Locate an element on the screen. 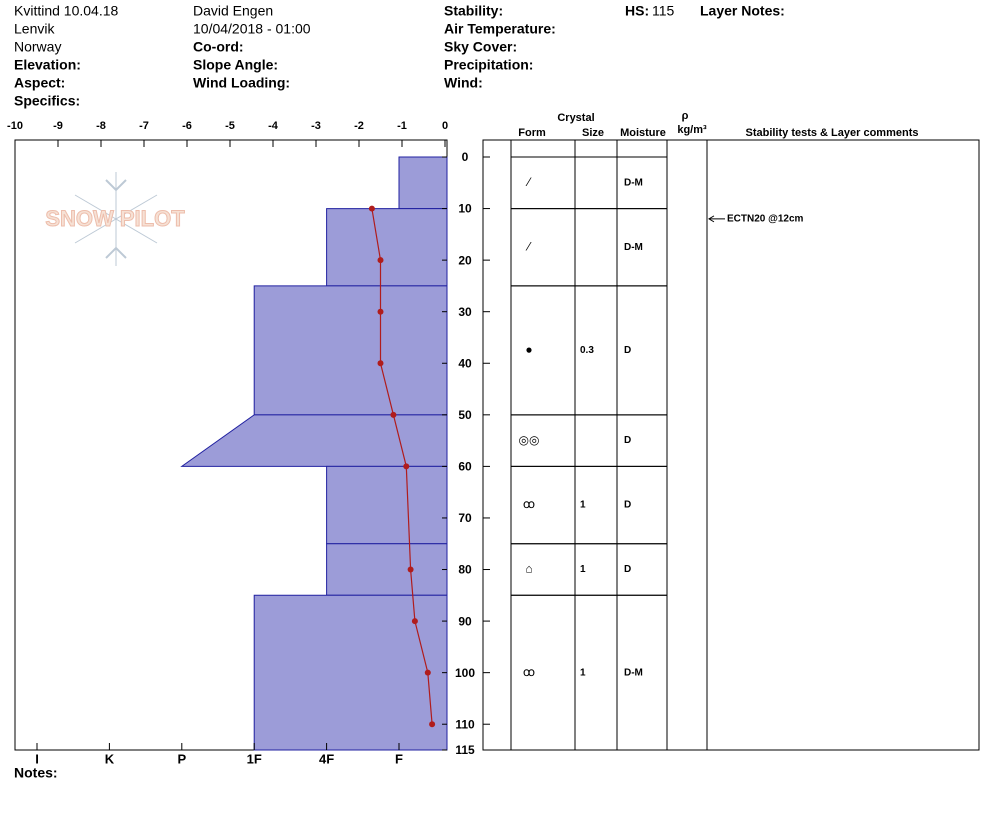 The width and height of the screenshot is (994, 840). x-tick-label: -5 is located at coordinates (230, 126).